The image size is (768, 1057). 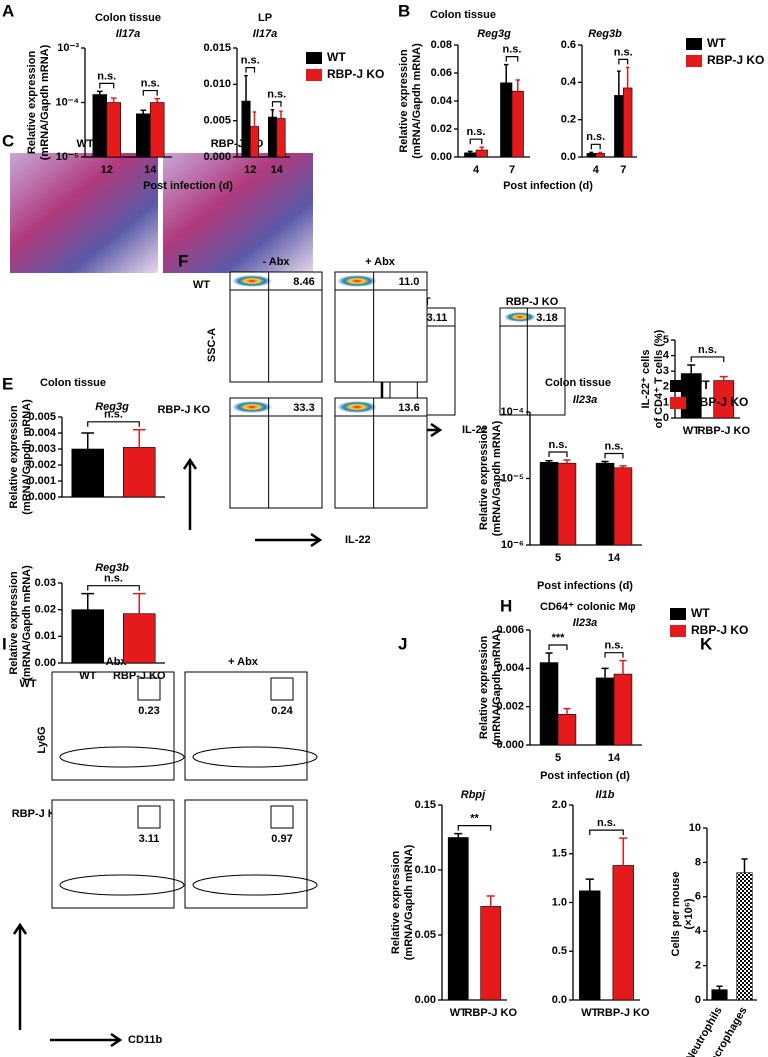 What do you see at coordinates (45, 636) in the screenshot?
I see `y-tick-label: 0.01` at bounding box center [45, 636].